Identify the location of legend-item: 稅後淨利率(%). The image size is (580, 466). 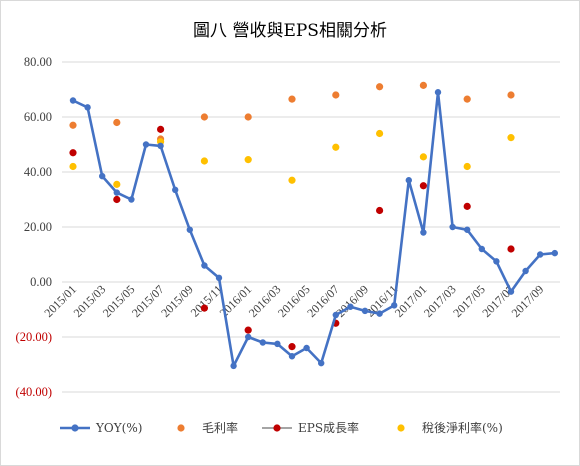
(450, 427).